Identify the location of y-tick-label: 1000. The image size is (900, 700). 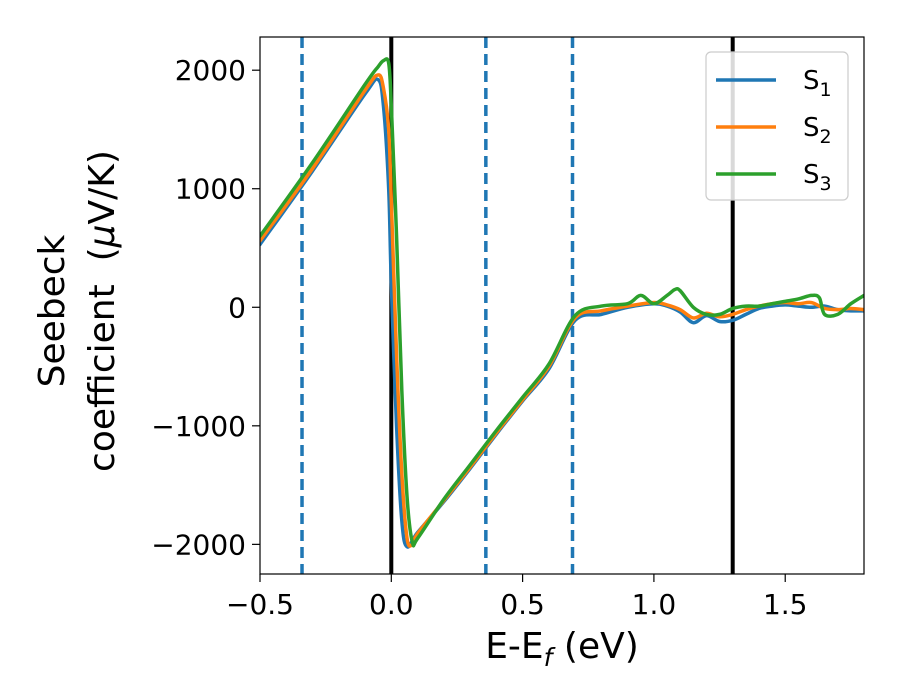
(210, 189).